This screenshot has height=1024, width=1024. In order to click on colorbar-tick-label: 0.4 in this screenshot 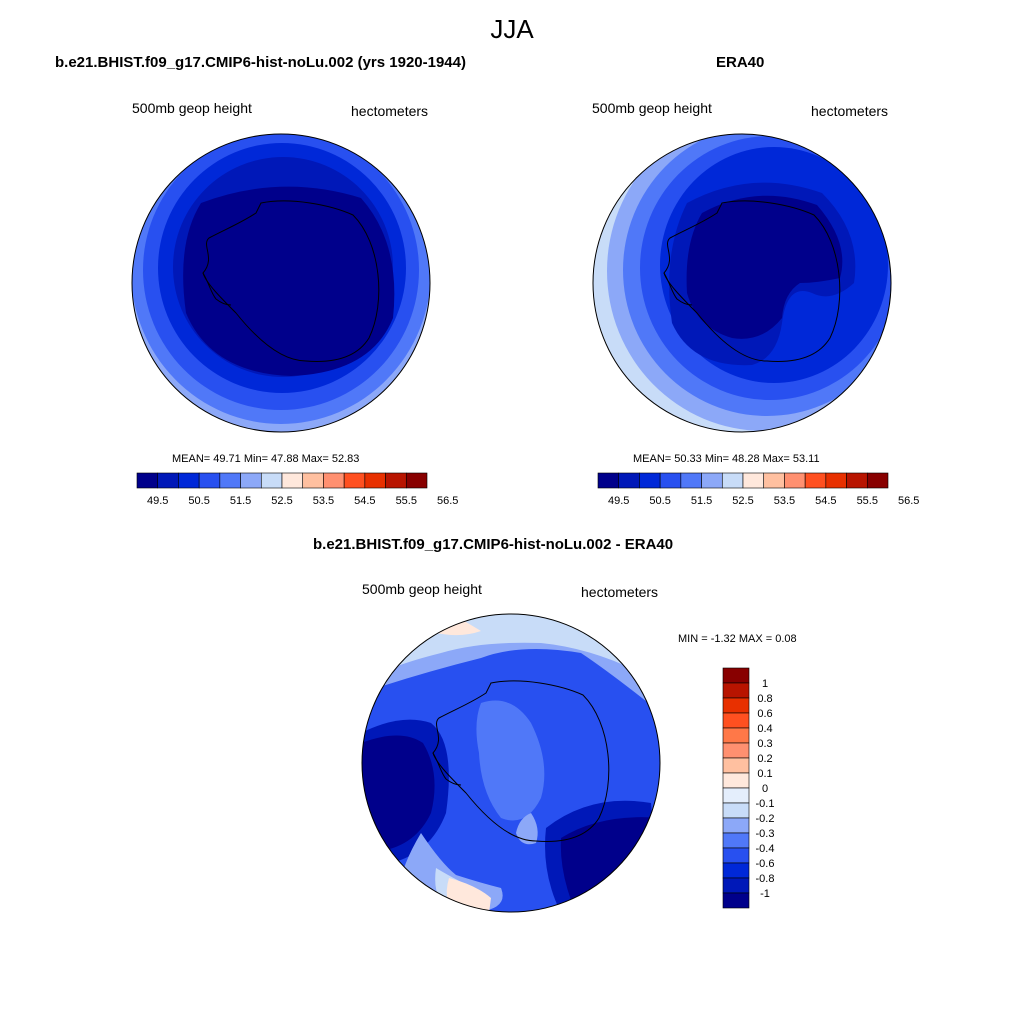, I will do `click(764, 729)`.